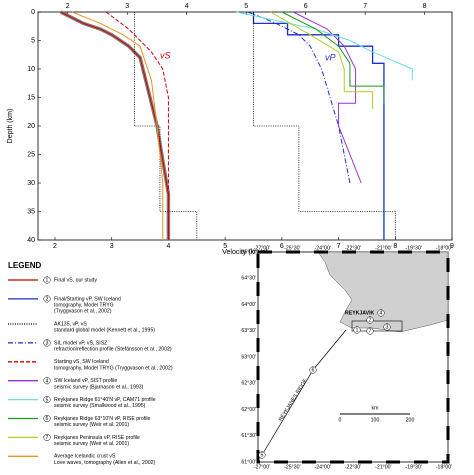 This screenshot has height=475, width=474. I want to click on legend-number: 5, so click(47, 400).